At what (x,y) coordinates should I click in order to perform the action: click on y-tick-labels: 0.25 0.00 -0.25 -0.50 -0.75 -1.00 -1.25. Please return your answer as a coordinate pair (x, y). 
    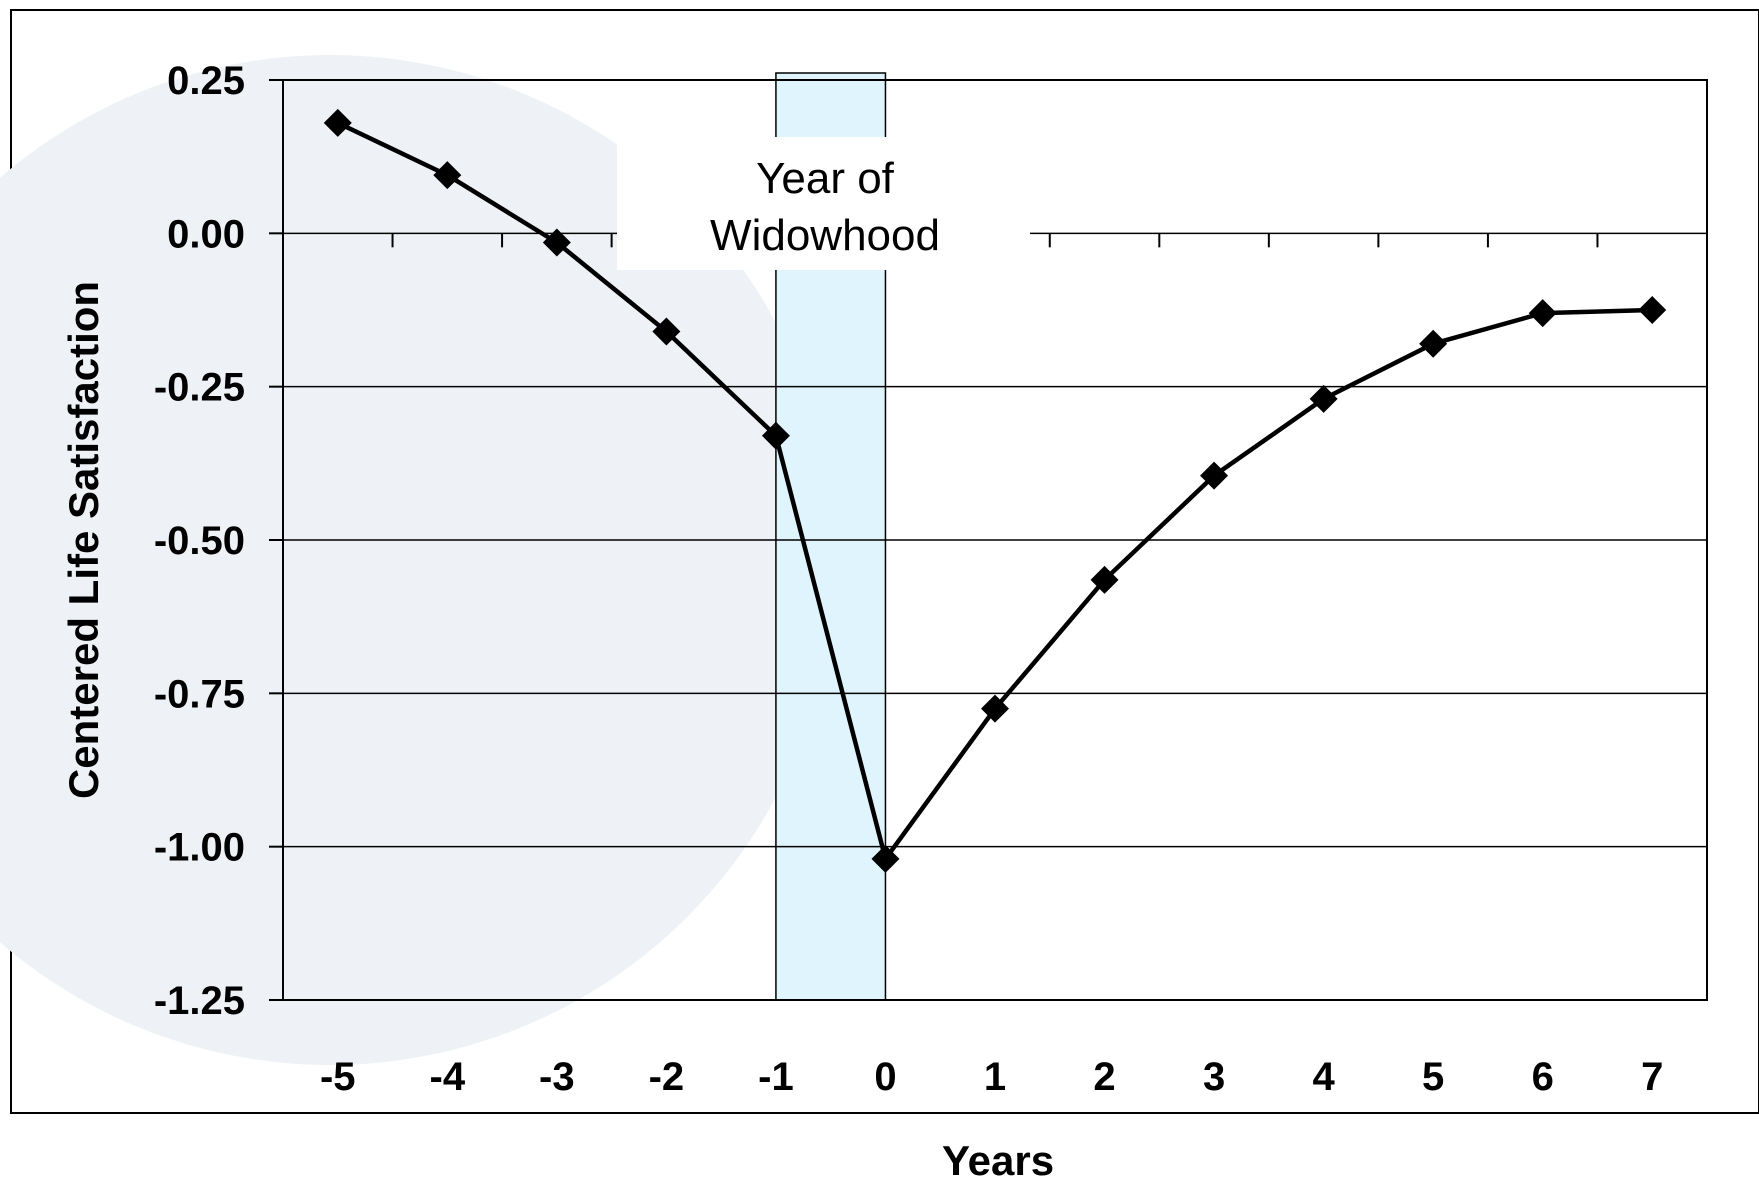
    Looking at the image, I should click on (199, 541).